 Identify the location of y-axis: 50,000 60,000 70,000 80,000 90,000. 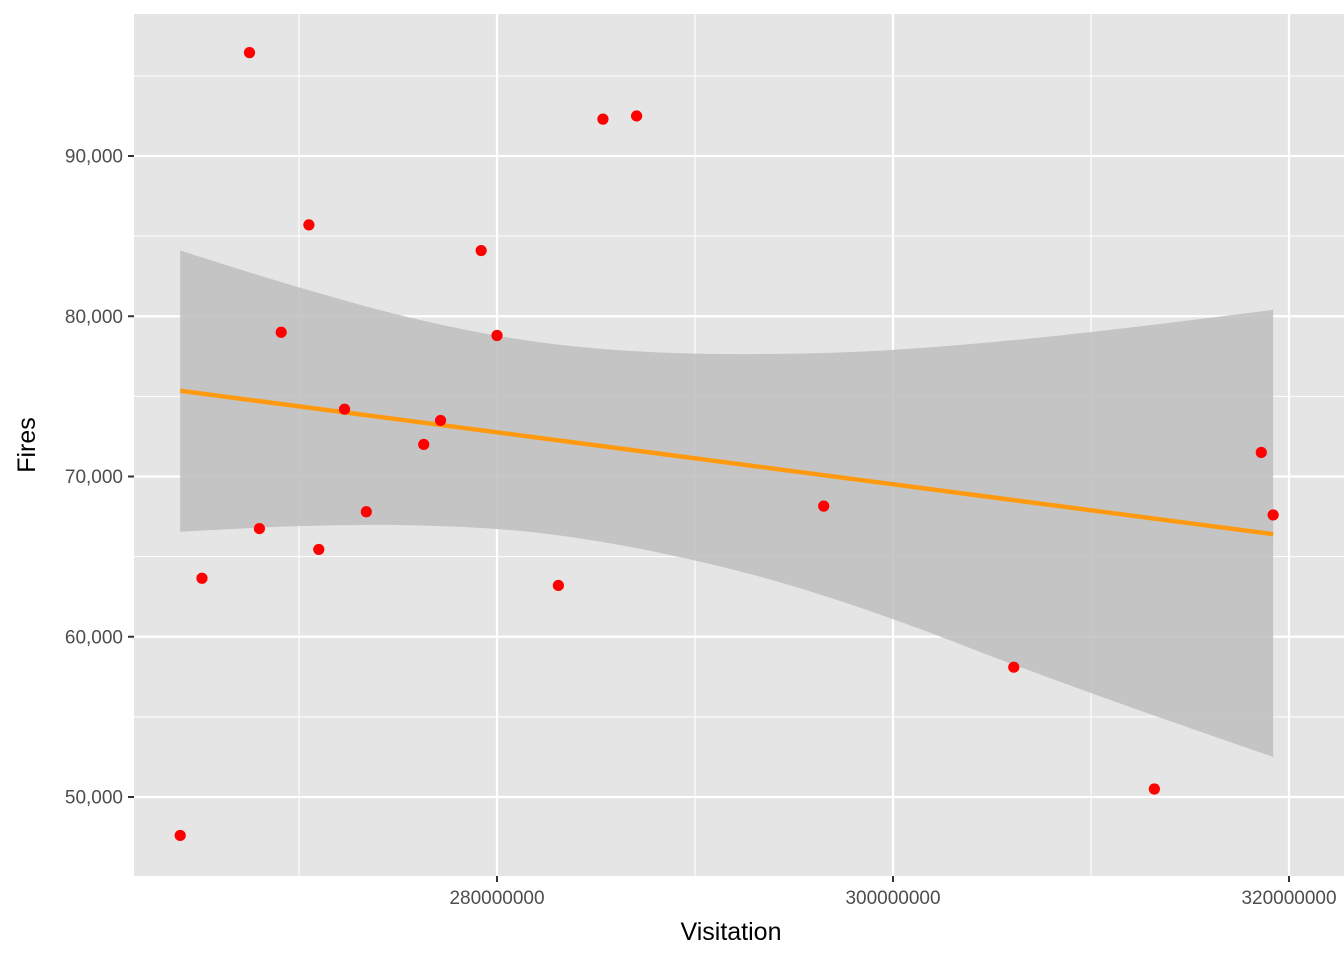
(99, 478).